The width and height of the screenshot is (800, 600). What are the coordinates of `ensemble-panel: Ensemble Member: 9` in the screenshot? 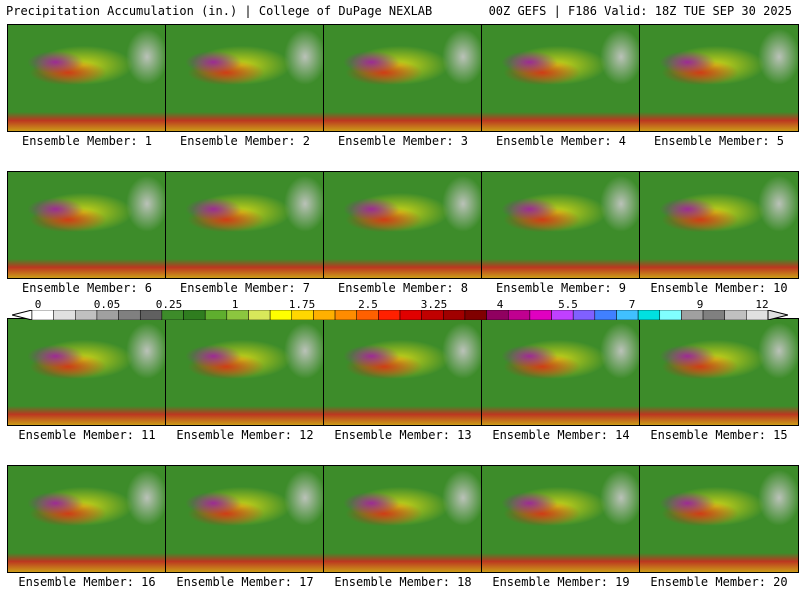 It's located at (561, 233).